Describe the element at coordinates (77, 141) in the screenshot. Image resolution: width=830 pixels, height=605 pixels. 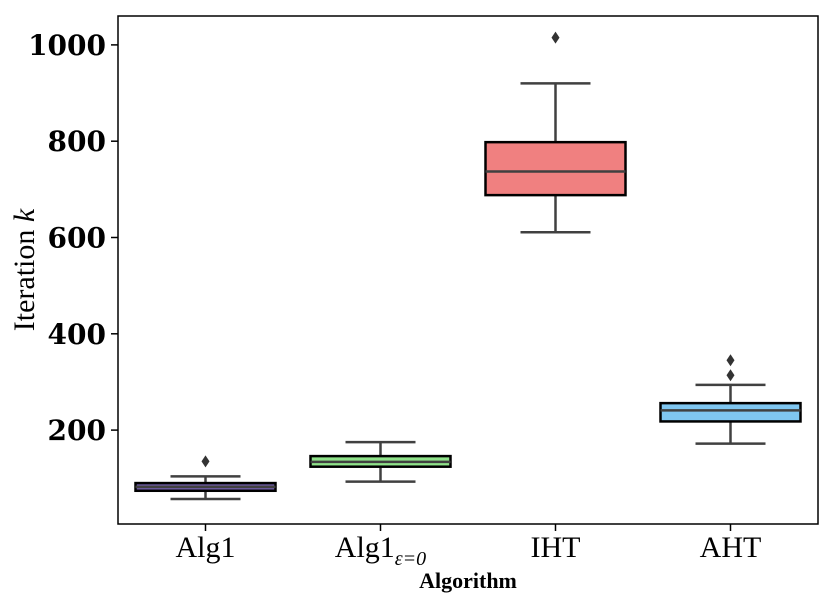
I see `y-tick-label: 800` at that location.